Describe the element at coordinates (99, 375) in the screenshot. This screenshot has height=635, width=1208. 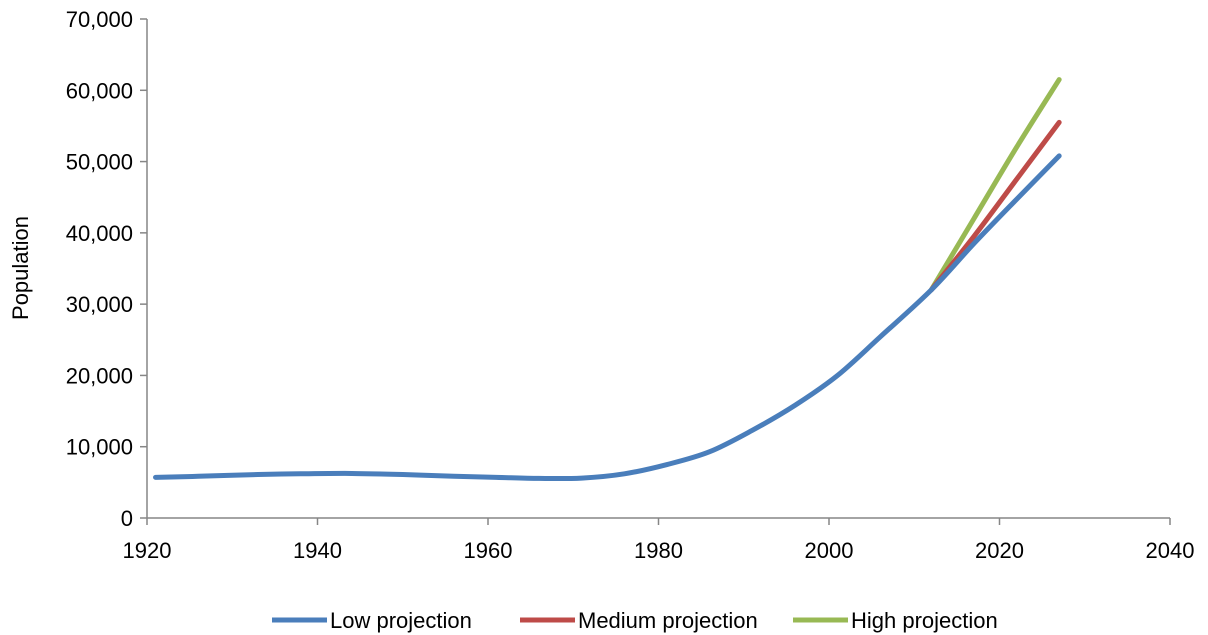
I see `y-tick-label: 20,000` at that location.